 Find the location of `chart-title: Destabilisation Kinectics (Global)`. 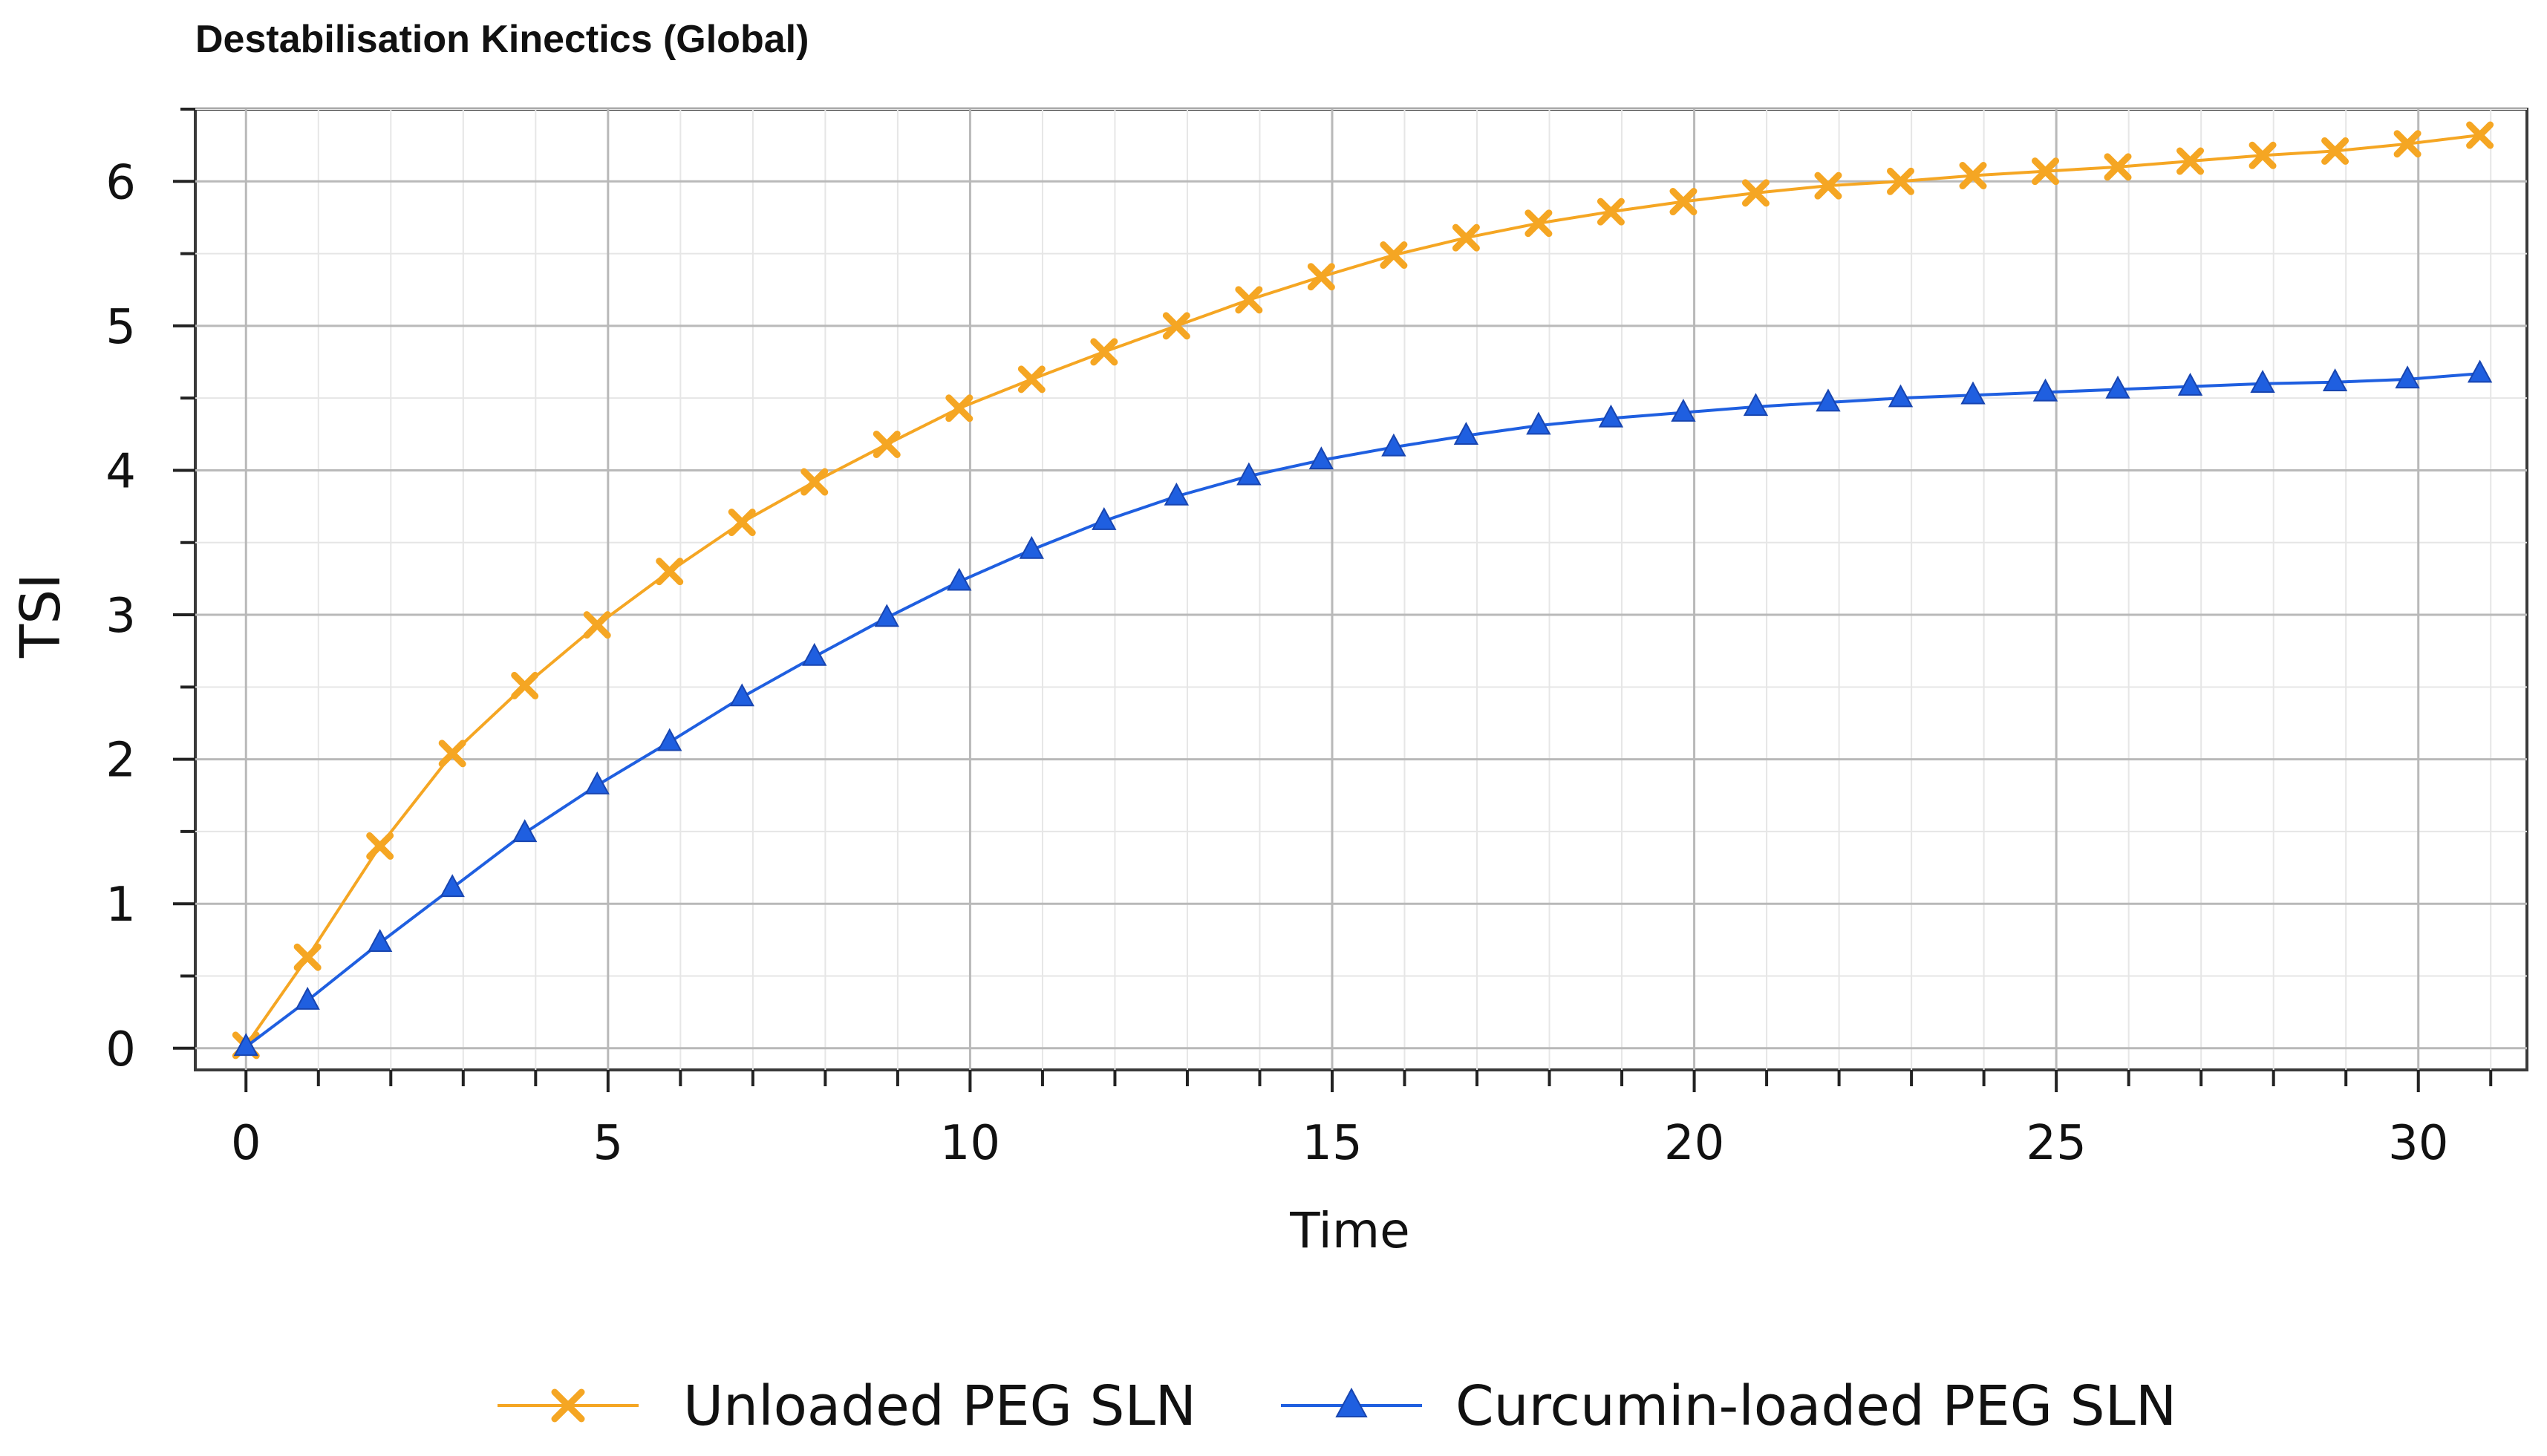

chart-title: Destabilisation Kinectics (Global) is located at coordinates (502, 40).